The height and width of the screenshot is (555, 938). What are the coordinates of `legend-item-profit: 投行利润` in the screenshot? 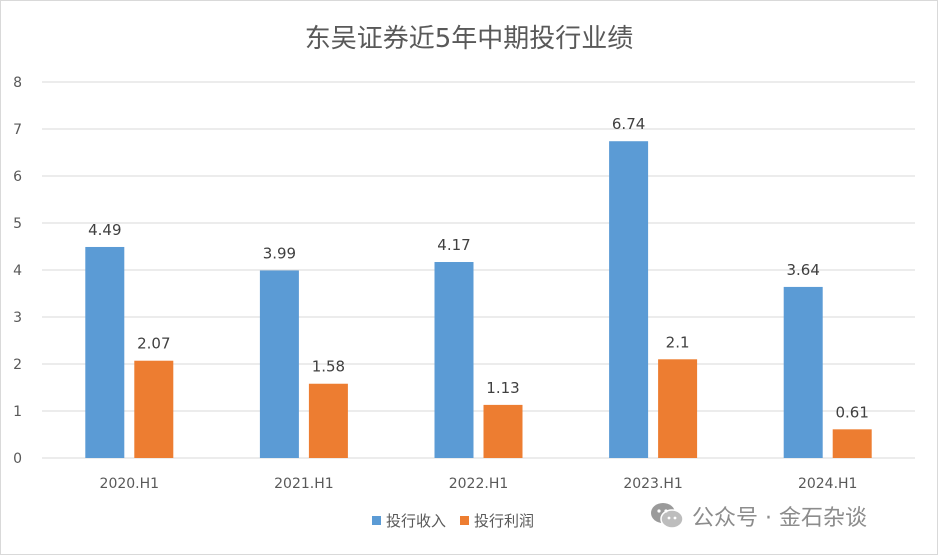 It's located at (497, 520).